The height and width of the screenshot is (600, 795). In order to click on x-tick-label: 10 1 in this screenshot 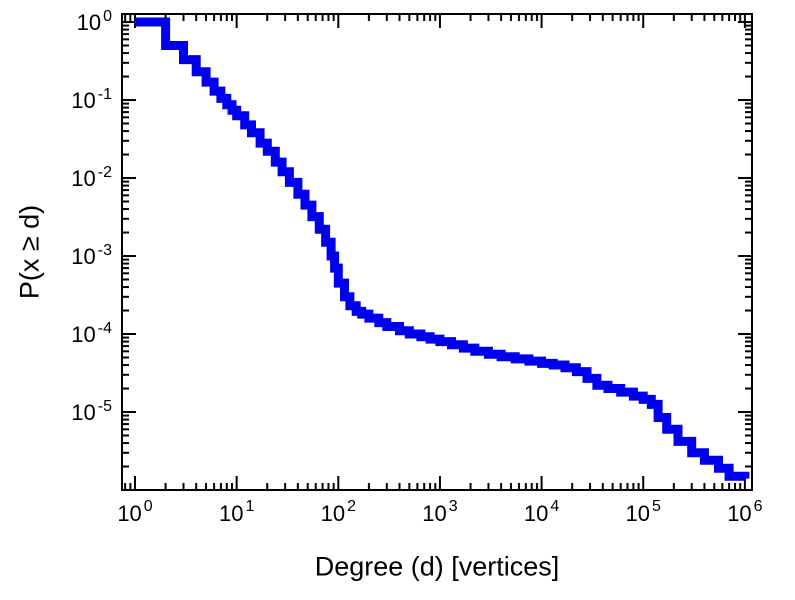, I will do `click(236, 512)`.